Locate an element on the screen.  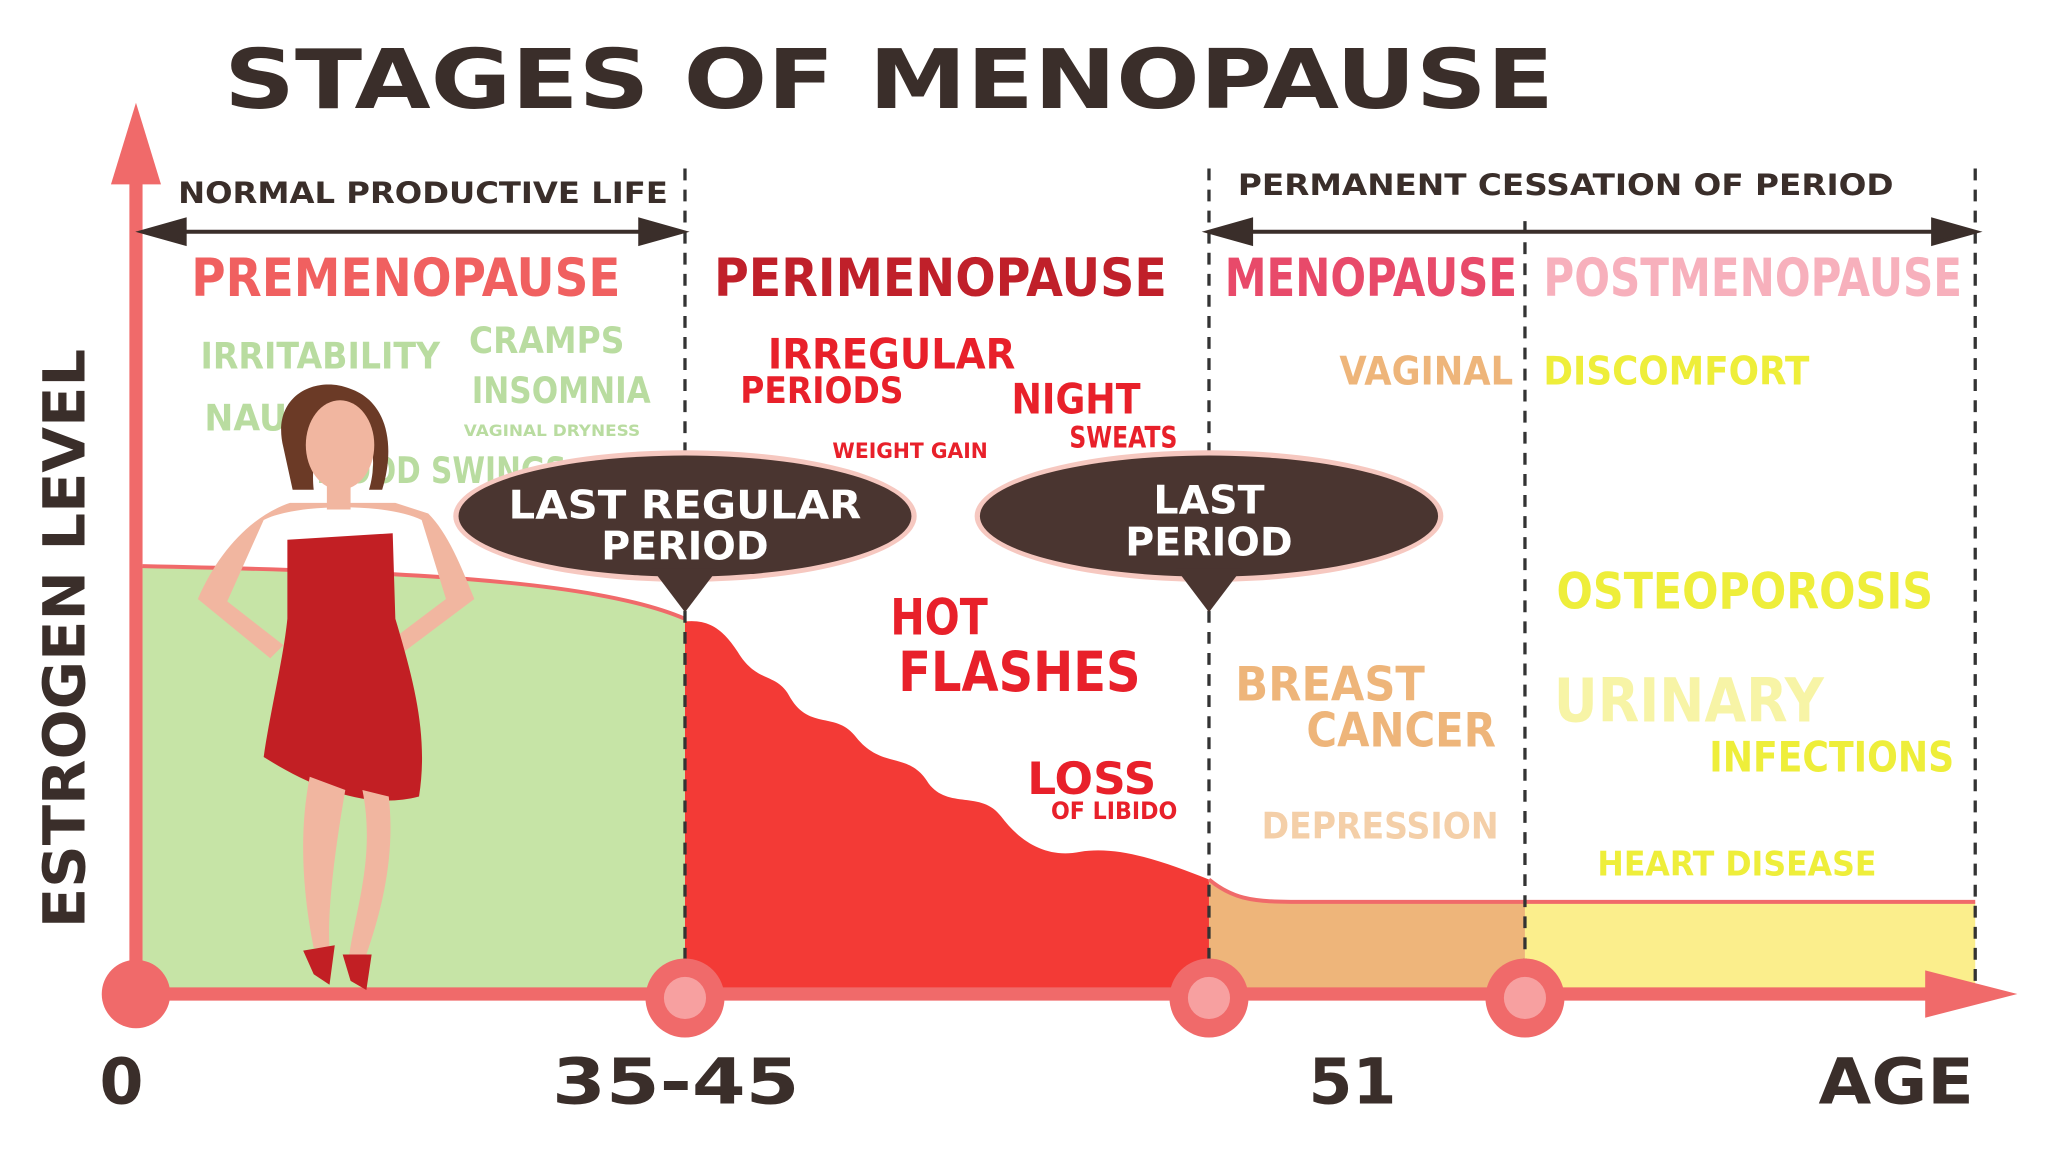
symptom: WEIGHT GAIN is located at coordinates (909, 450).